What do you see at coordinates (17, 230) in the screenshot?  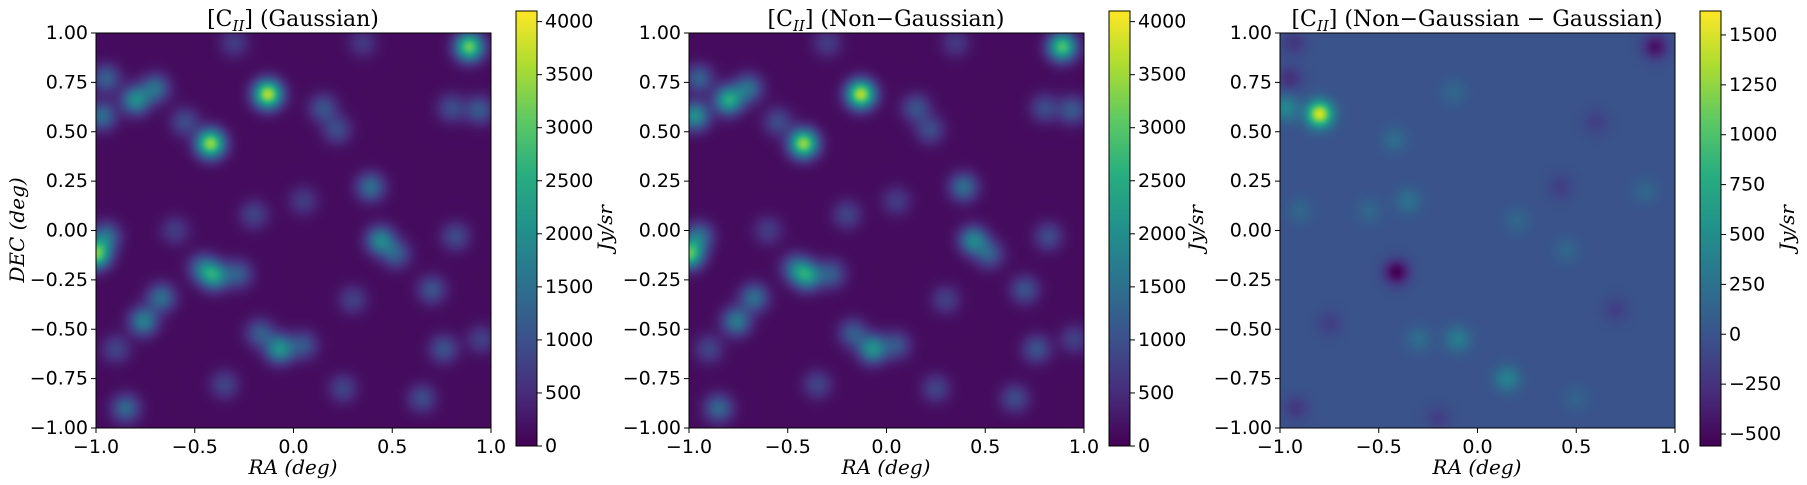 I see `y-axis-label: DEC (deg)` at bounding box center [17, 230].